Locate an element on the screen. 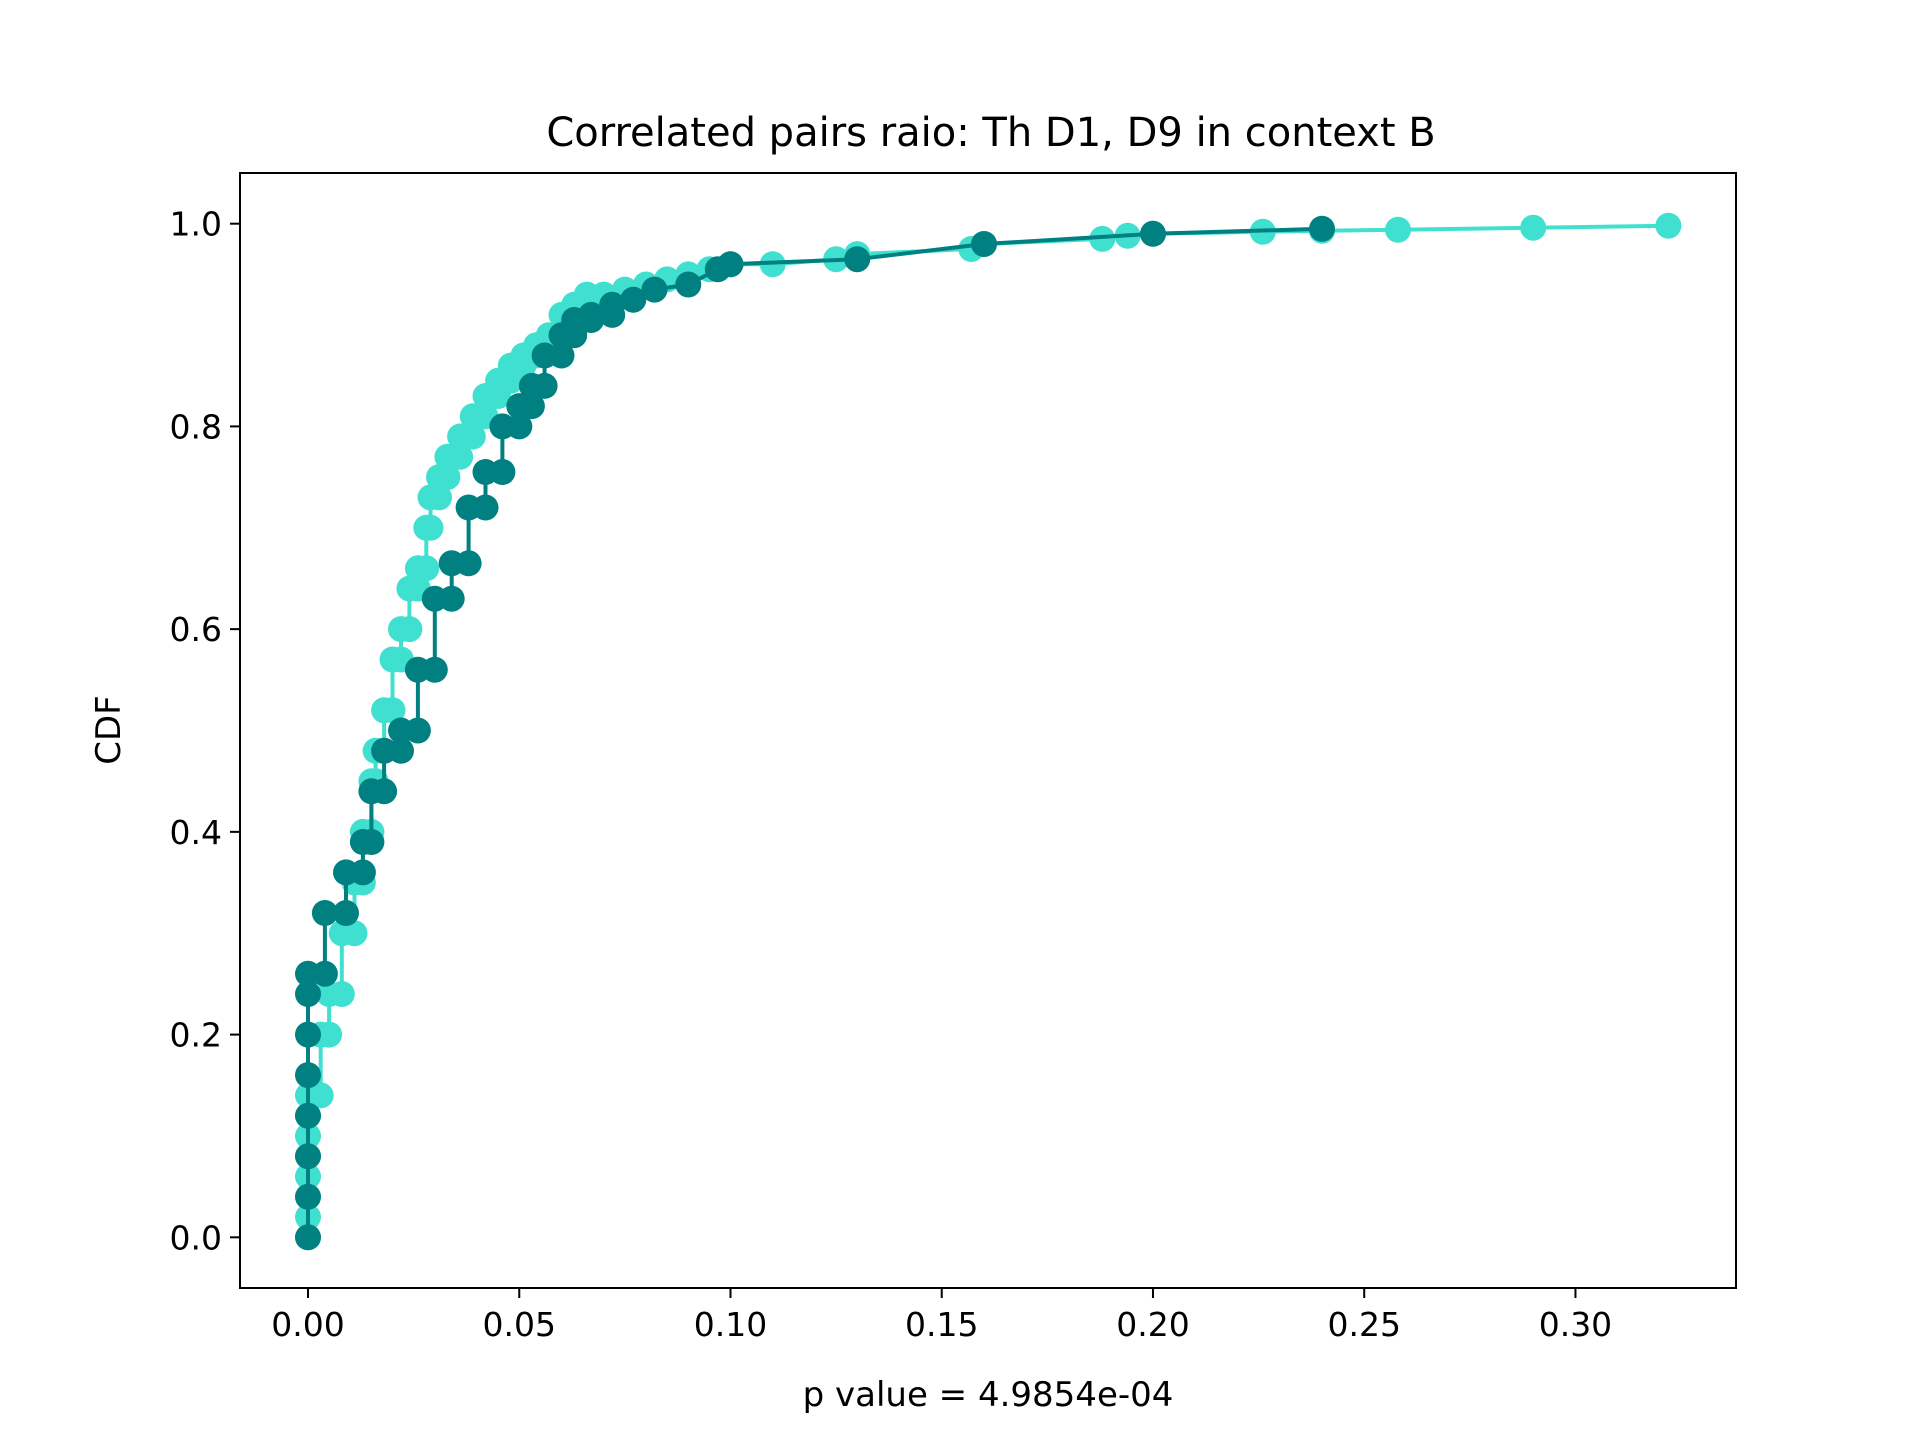 This screenshot has height=1440, width=1920. y-tick-label: 0.4 is located at coordinates (196, 832).